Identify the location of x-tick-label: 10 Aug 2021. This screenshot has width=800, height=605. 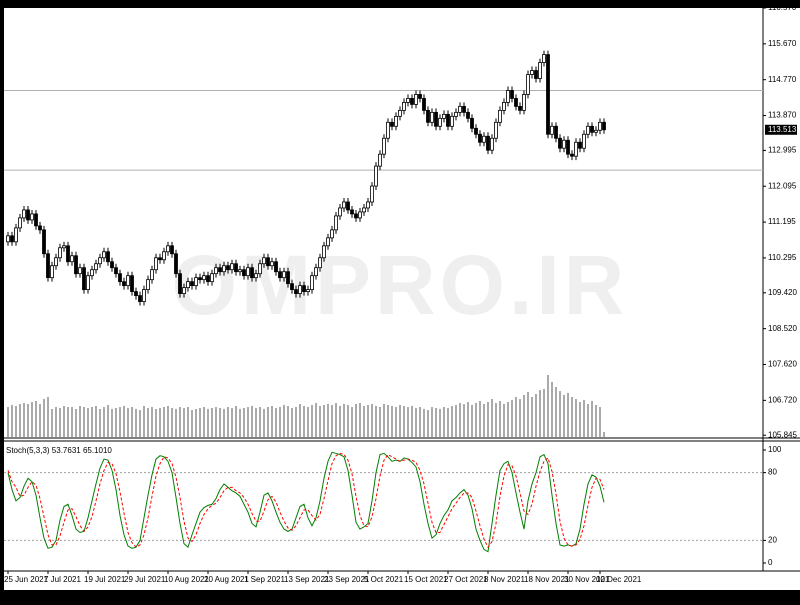
(186, 579).